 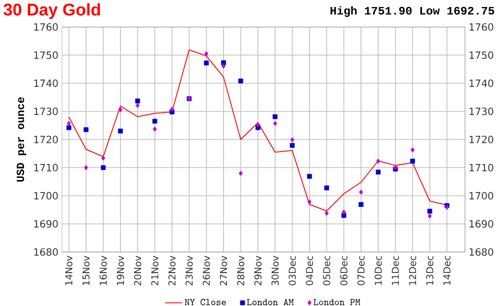 What do you see at coordinates (103, 270) in the screenshot?
I see `x-tick-label: 16Nov` at bounding box center [103, 270].